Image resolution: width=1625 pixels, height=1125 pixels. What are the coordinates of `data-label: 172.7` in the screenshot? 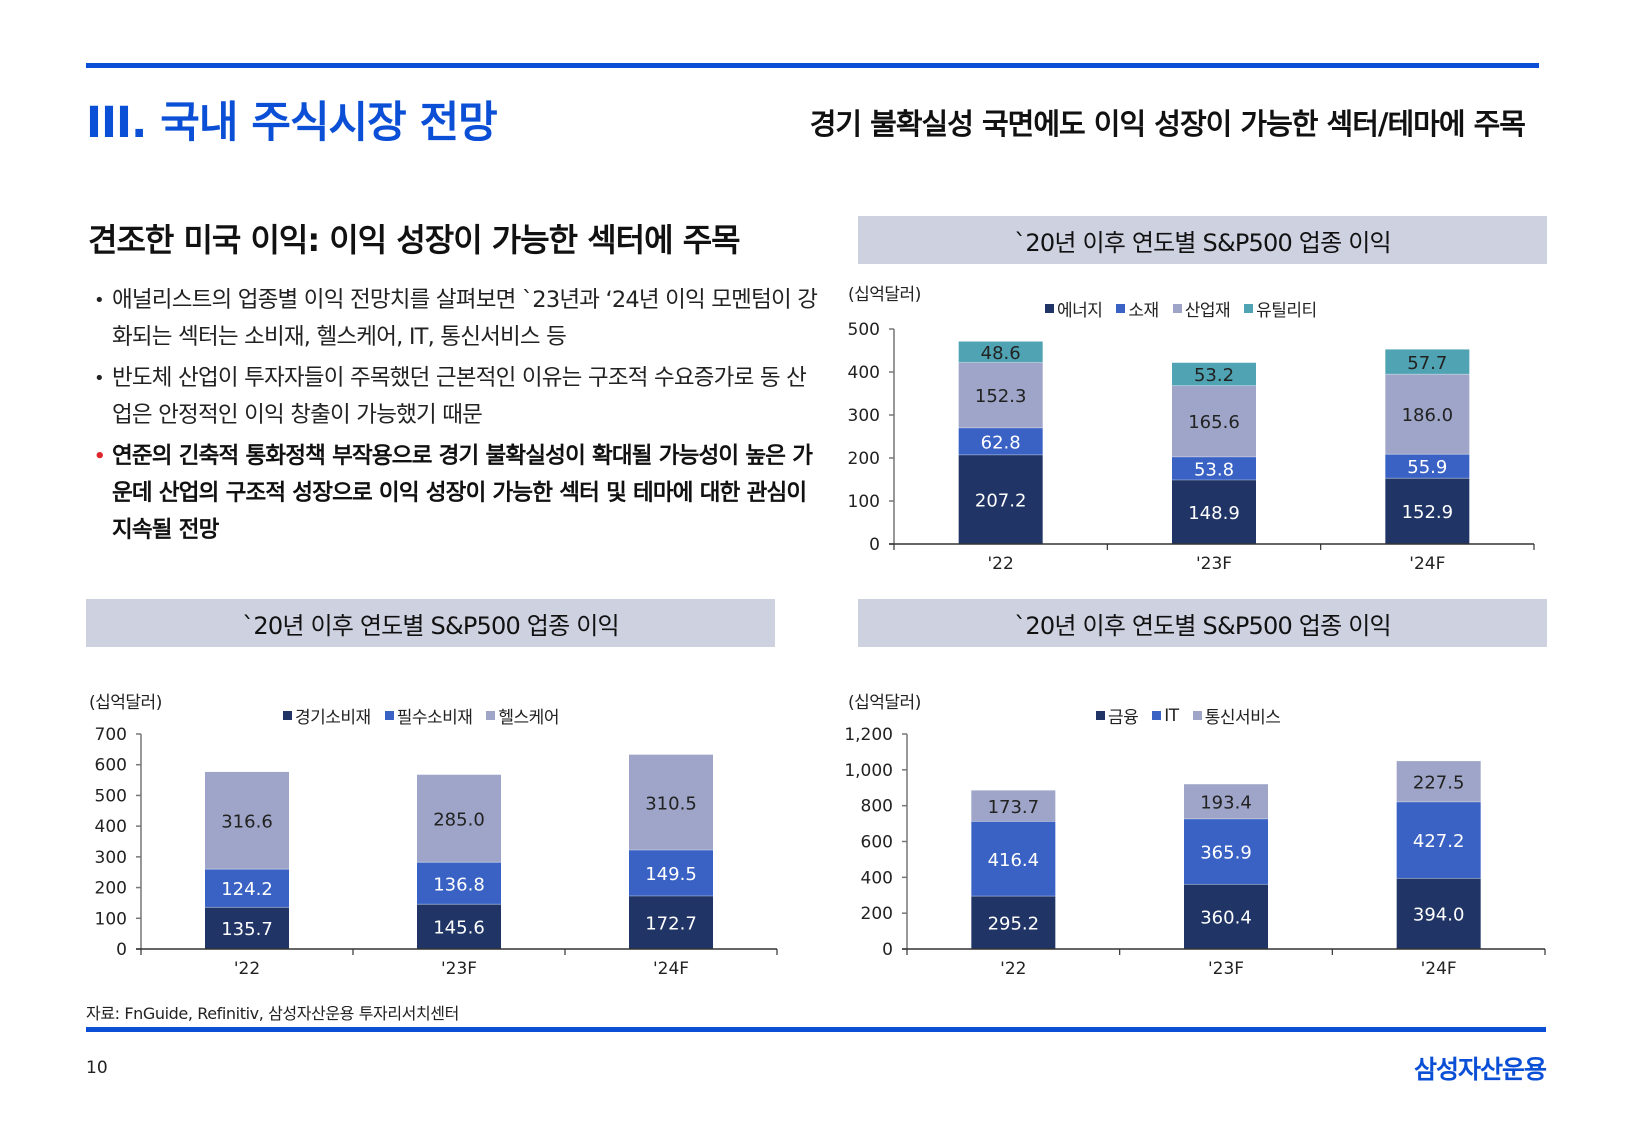 It's located at (671, 923).